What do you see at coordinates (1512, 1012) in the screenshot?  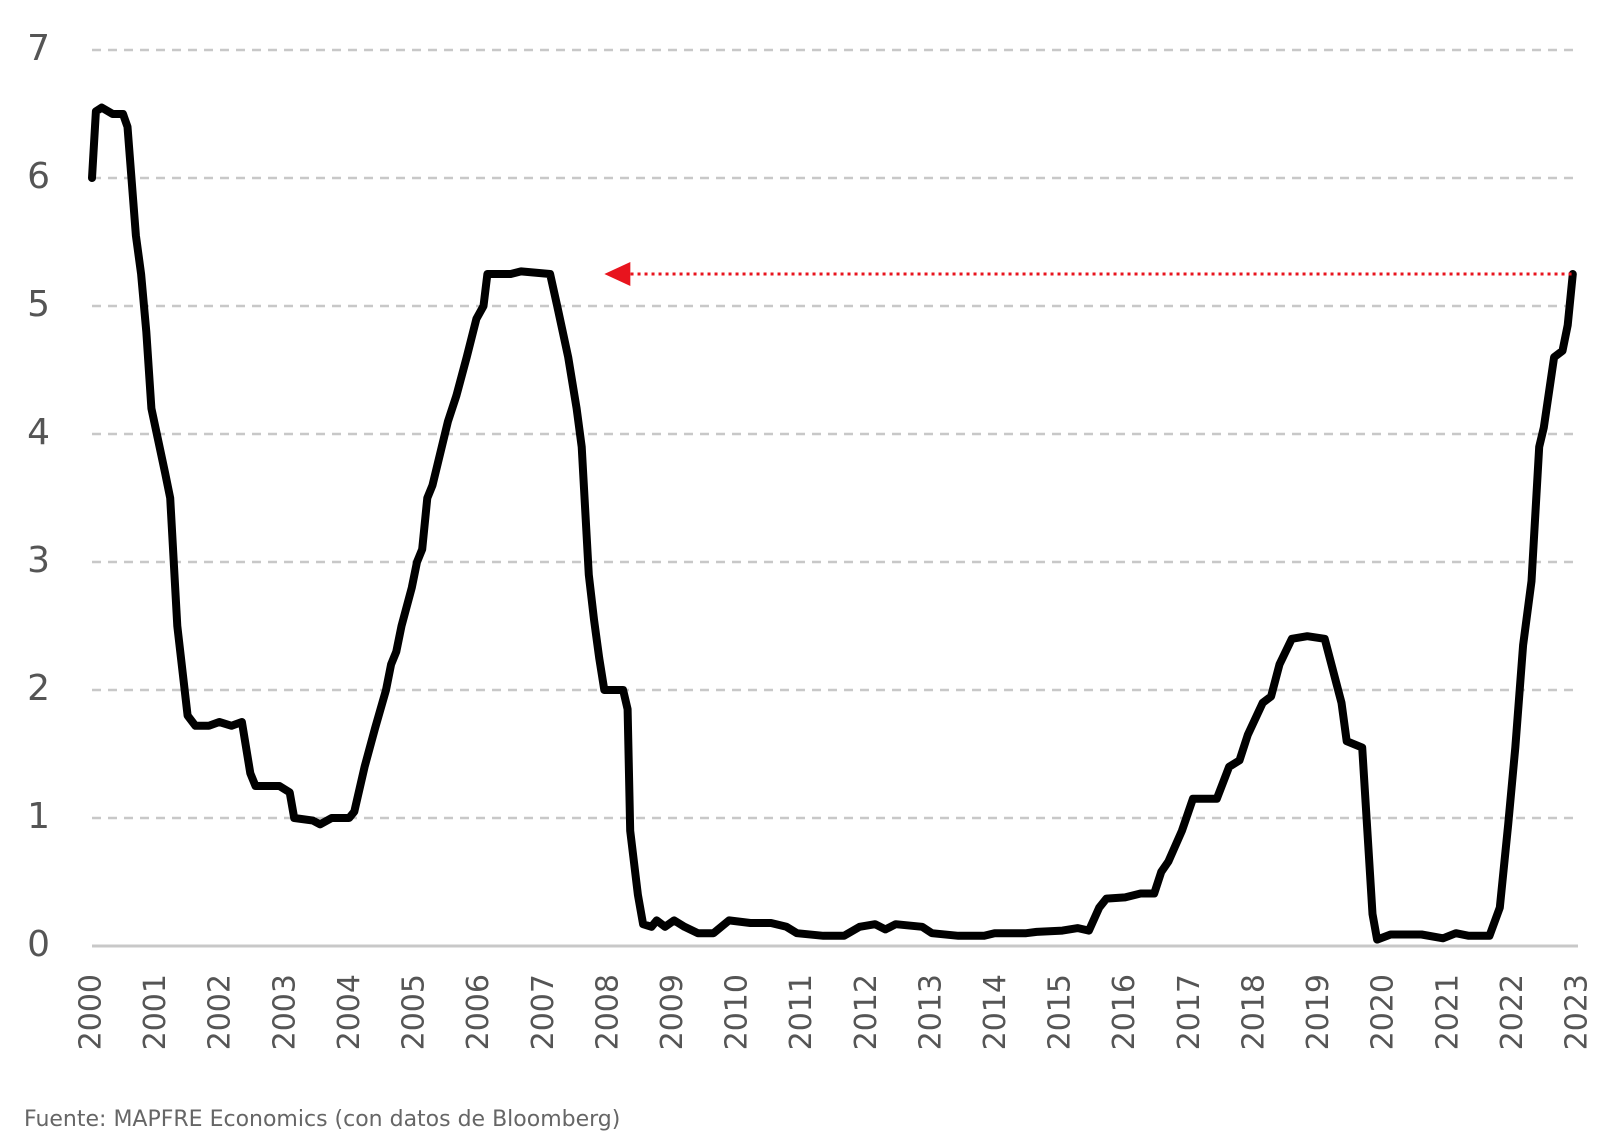 I see `x-tick-label: 2022` at bounding box center [1512, 1012].